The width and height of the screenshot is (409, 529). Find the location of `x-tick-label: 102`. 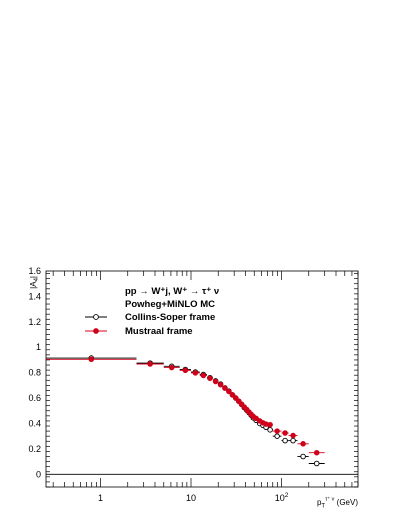

x-tick-label: 102 is located at coordinates (282, 497).